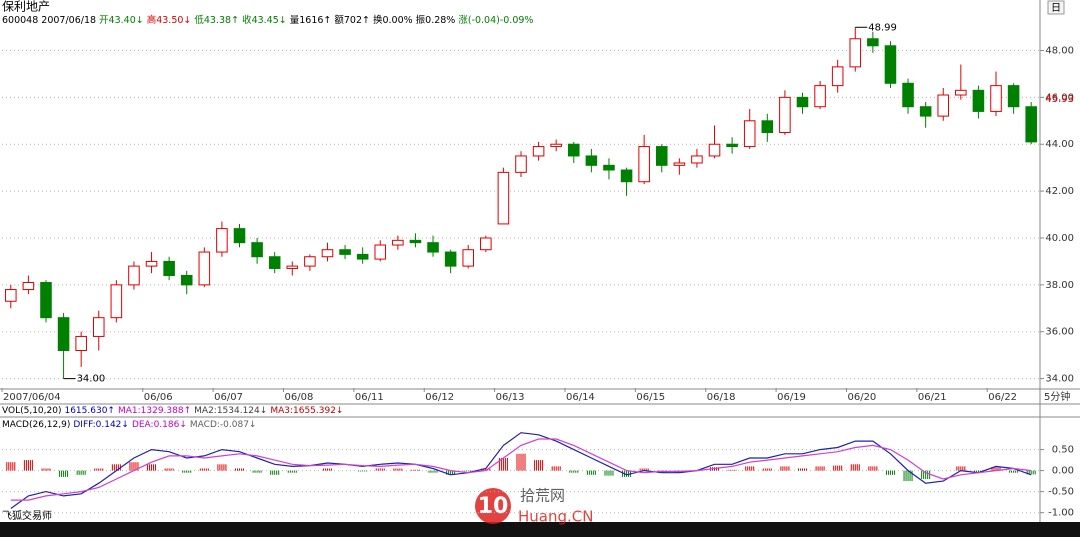 Image resolution: width=1080 pixels, height=537 pixels. Describe the element at coordinates (1057, 396) in the screenshot. I see `x-unit: 5分钟` at that location.